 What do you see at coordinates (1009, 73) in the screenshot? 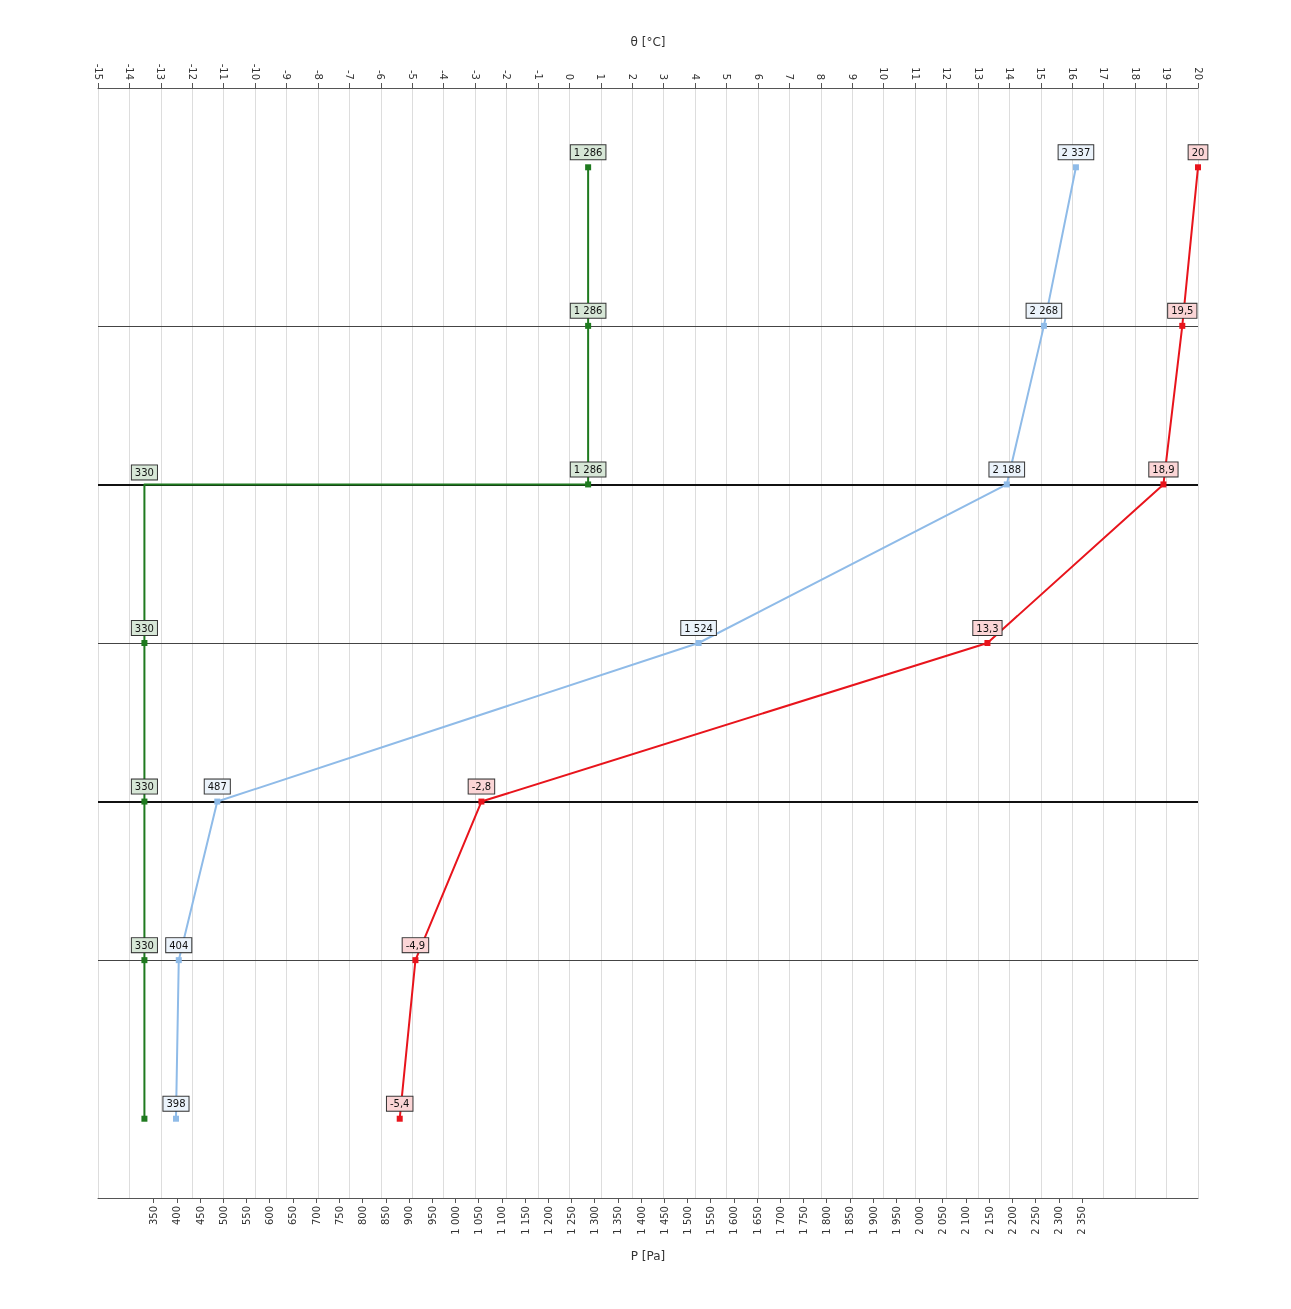
I see `x2-tick-label: 14` at bounding box center [1009, 73].